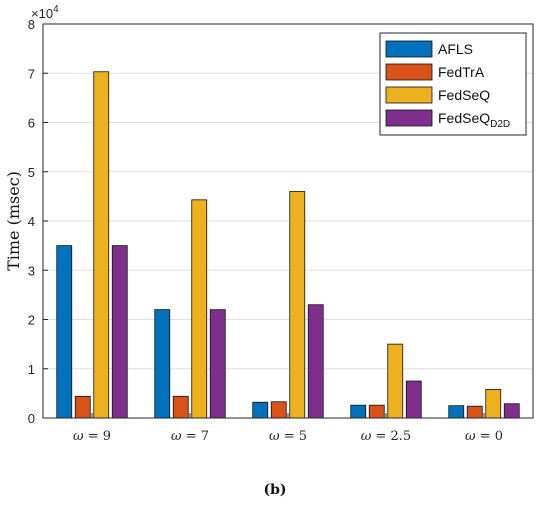  Describe the element at coordinates (42, 13) in the screenshot. I see `y-axis-scale-base: ×10` at that location.